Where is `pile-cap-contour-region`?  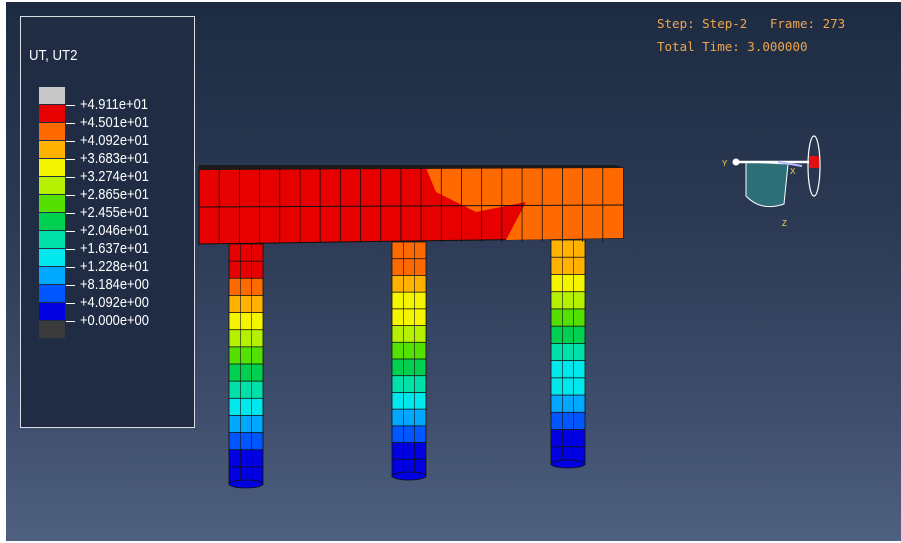
pile-cap-contour-region is located at coordinates (524, 204).